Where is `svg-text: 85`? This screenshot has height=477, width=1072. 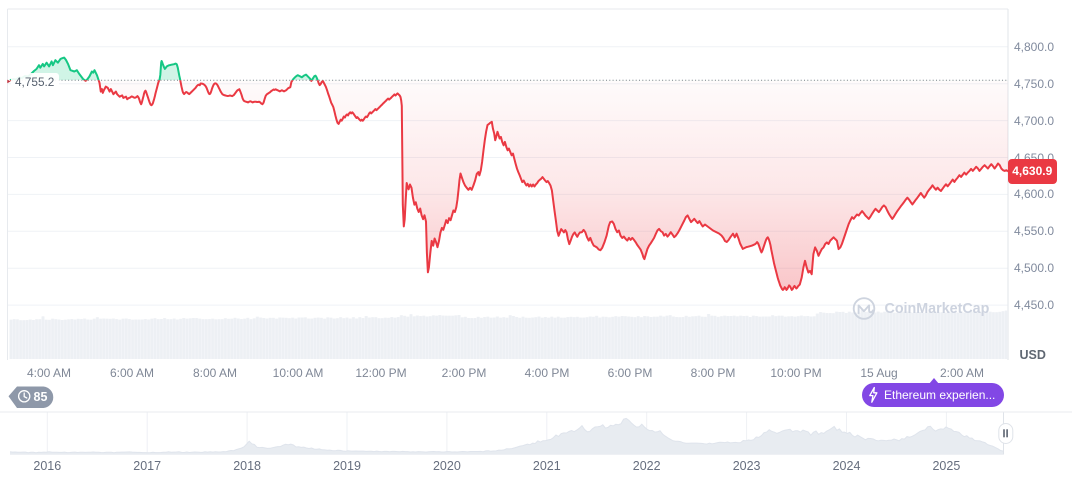 svg-text: 85 is located at coordinates (41, 397).